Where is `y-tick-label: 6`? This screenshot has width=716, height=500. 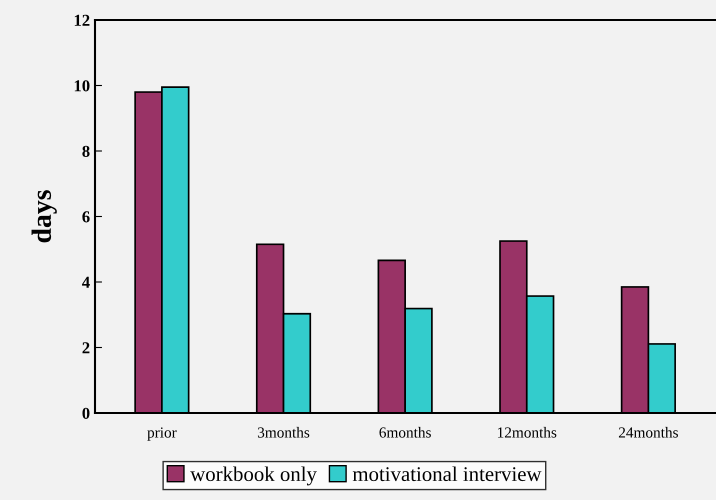
y-tick-label: 6 is located at coordinates (86, 216).